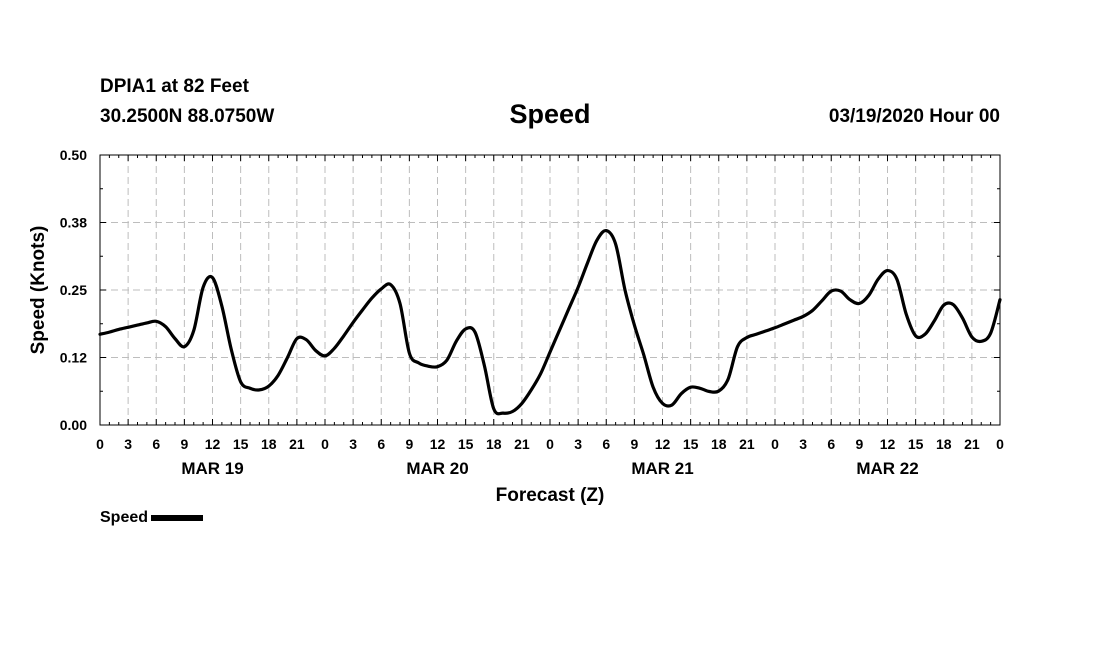 This screenshot has height=650, width=1100. I want to click on legend-swatch, so click(177, 518).